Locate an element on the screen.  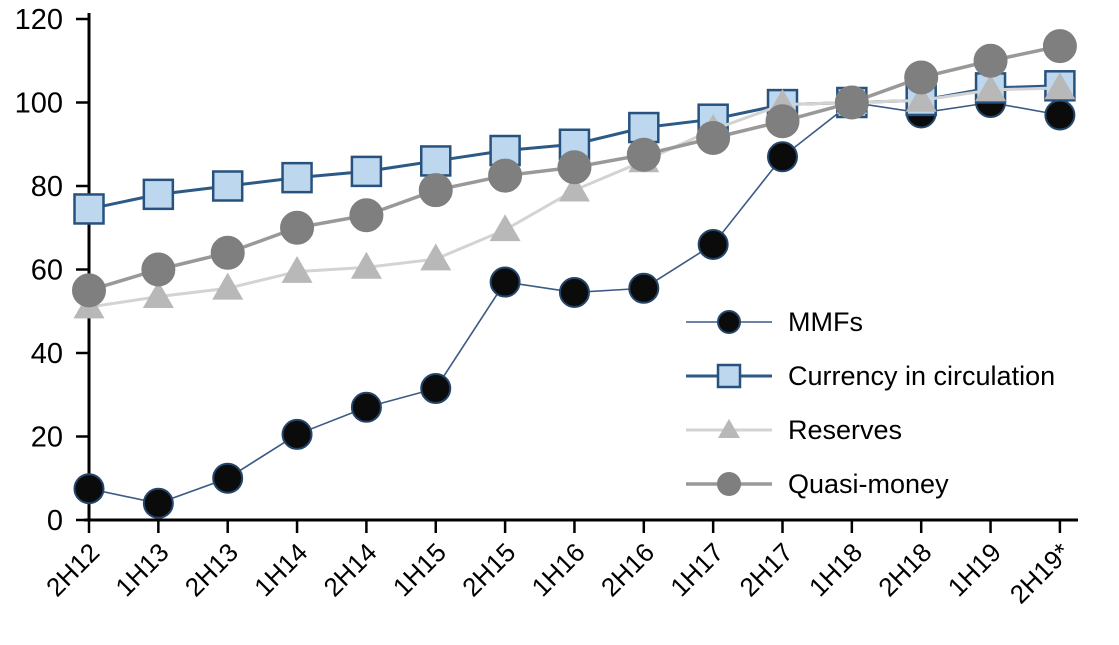
y-tick-label: 80 is located at coordinates (47, 187).